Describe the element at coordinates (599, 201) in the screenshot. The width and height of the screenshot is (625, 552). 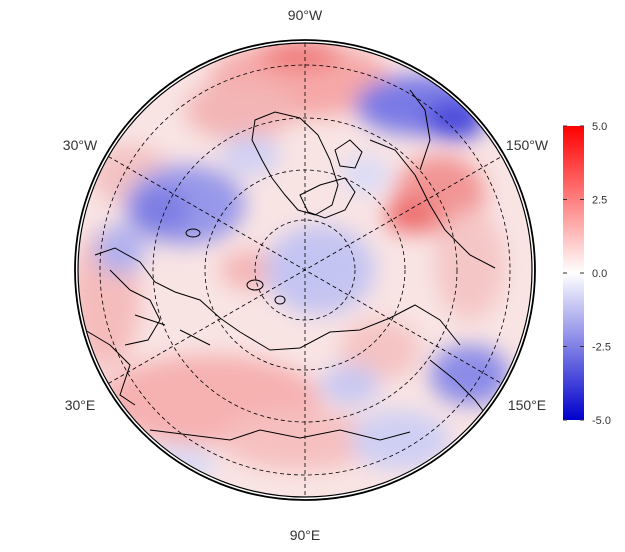
I see `colorbar-tick-label: 2.5` at that location.